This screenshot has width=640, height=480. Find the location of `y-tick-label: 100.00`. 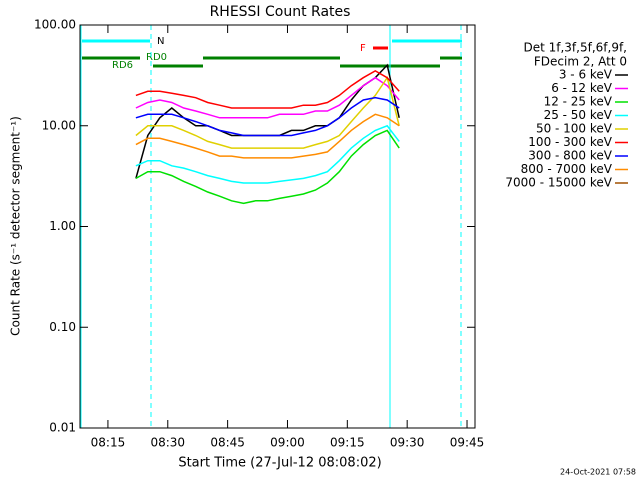

y-tick-label: 100.00 is located at coordinates (55, 25).